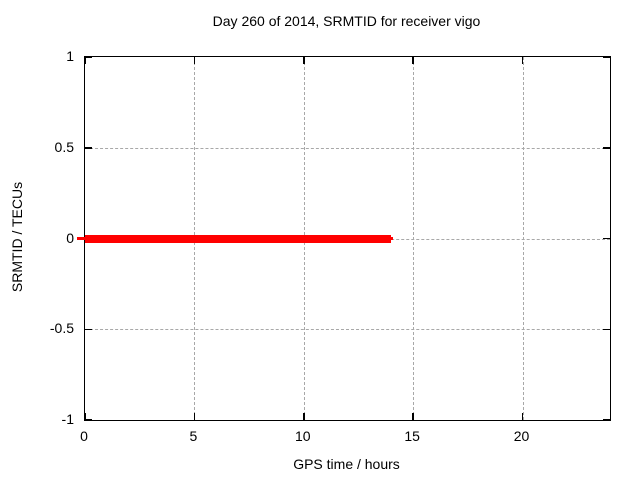 The height and width of the screenshot is (480, 640). Describe the element at coordinates (302, 436) in the screenshot. I see `x-tick-label: 10` at that location.